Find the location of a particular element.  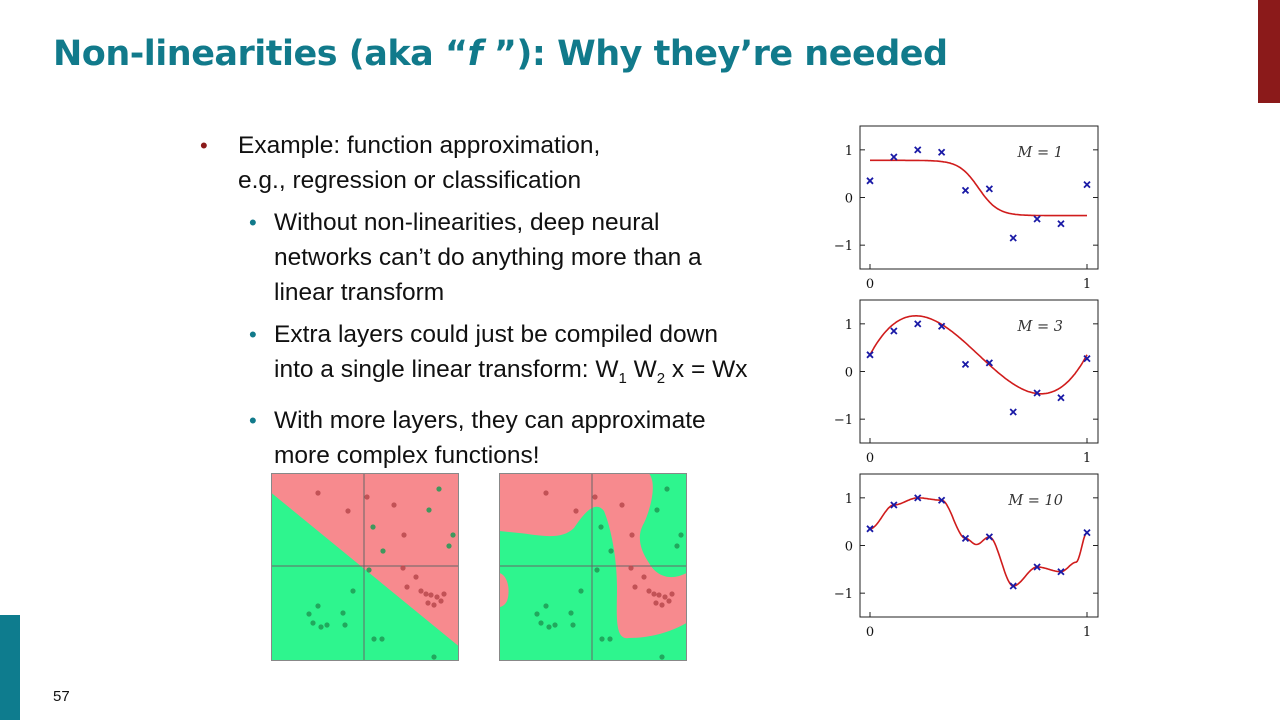

bullet-sub3-line2: more complex functions! is located at coordinates (407, 455).